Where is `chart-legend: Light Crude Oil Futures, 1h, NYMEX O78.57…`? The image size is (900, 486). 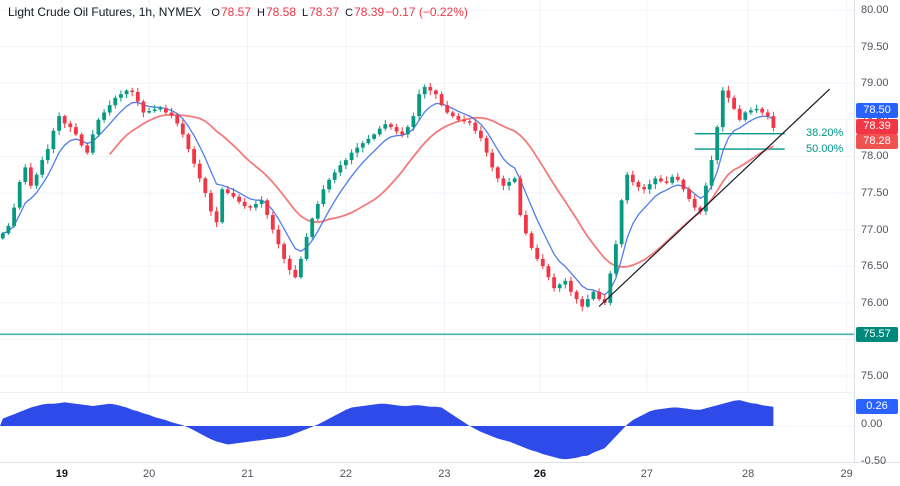 chart-legend: Light Crude Oil Futures, 1h, NYMEX O78.57… is located at coordinates (238, 12).